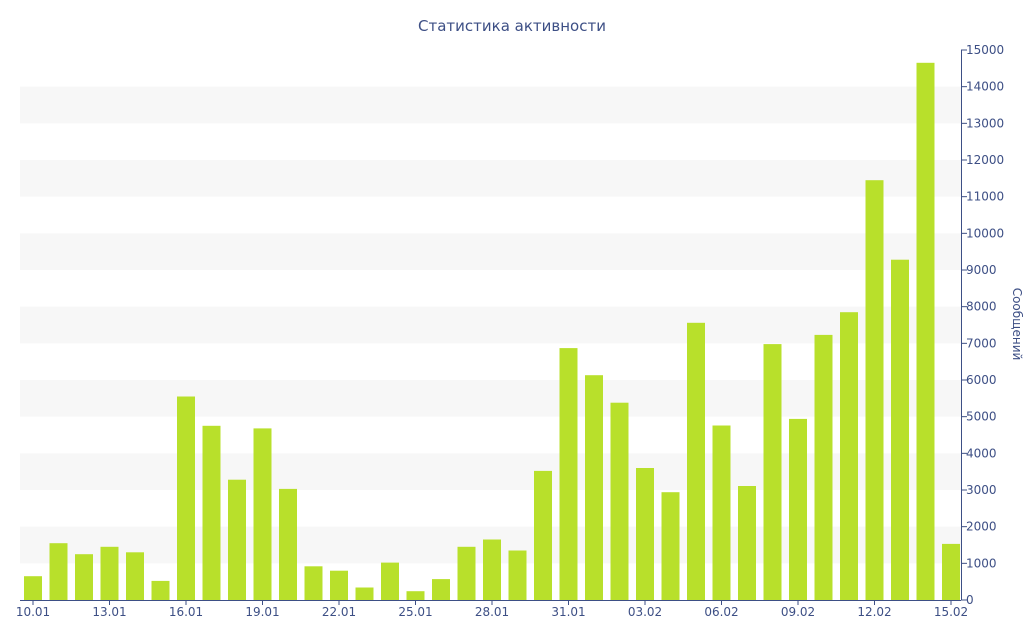 The height and width of the screenshot is (640, 1024). Describe the element at coordinates (441, 589) in the screenshot. I see `bar-26.01` at that location.